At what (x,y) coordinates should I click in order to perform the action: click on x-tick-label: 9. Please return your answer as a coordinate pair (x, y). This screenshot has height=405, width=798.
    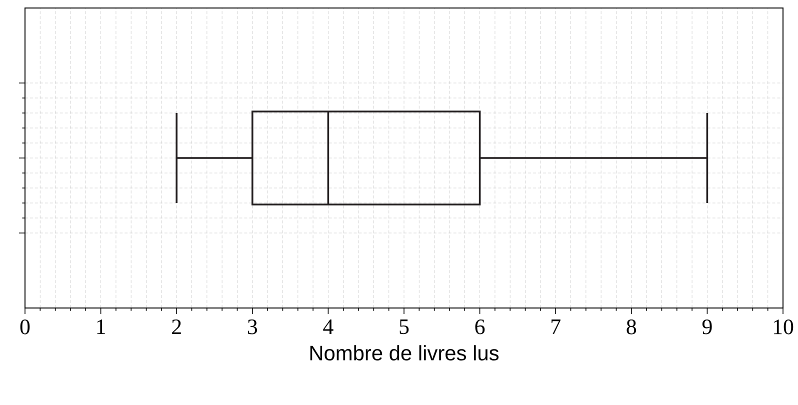
    Looking at the image, I should click on (707, 327).